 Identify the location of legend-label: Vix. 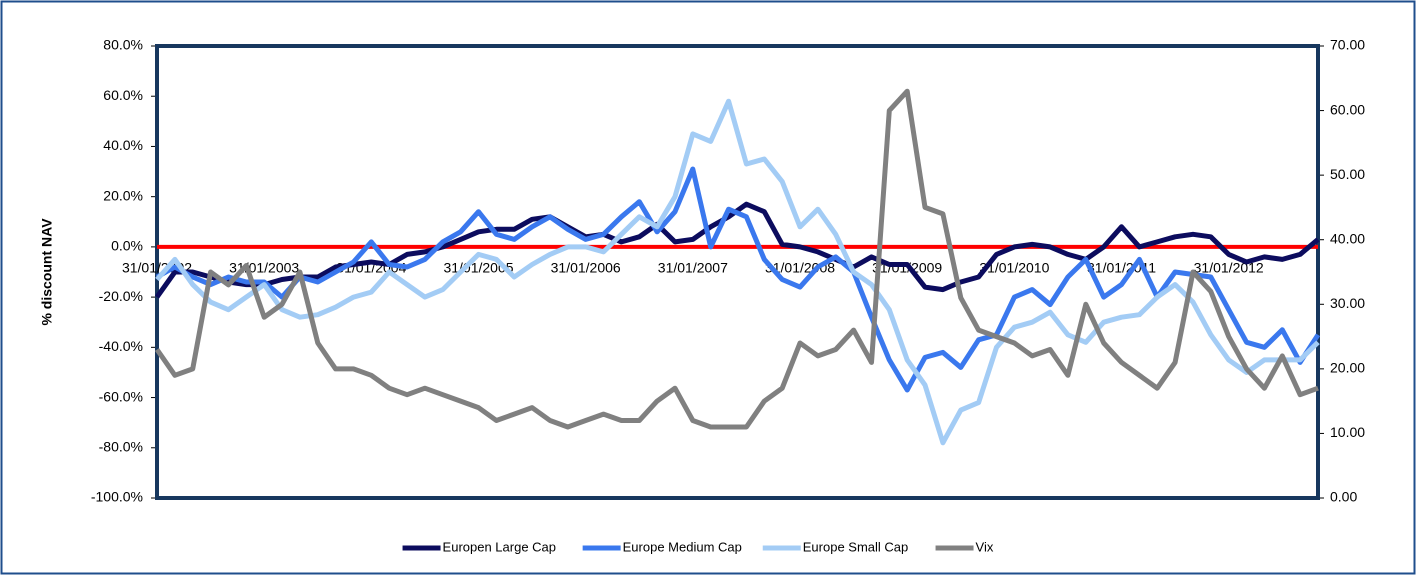
(985, 546).